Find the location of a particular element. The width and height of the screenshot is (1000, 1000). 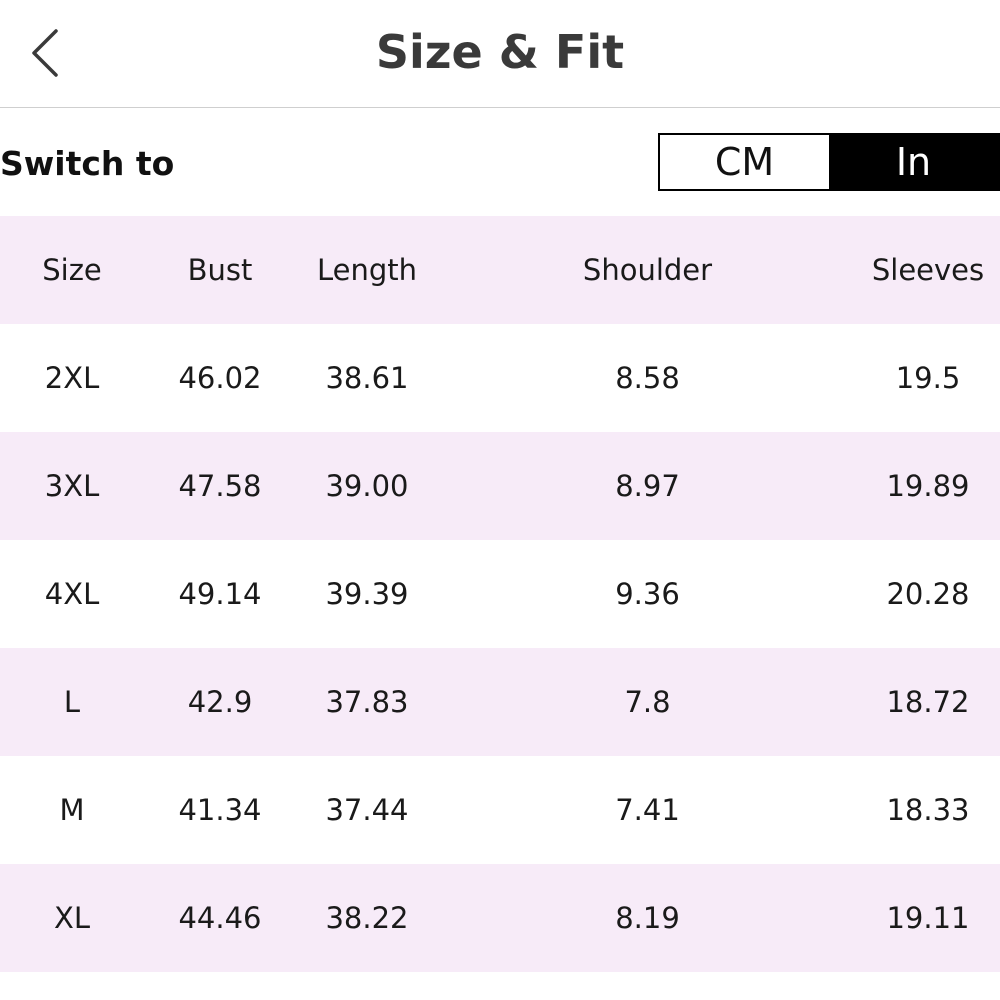

page-title: Size & Fit is located at coordinates (500, 52).